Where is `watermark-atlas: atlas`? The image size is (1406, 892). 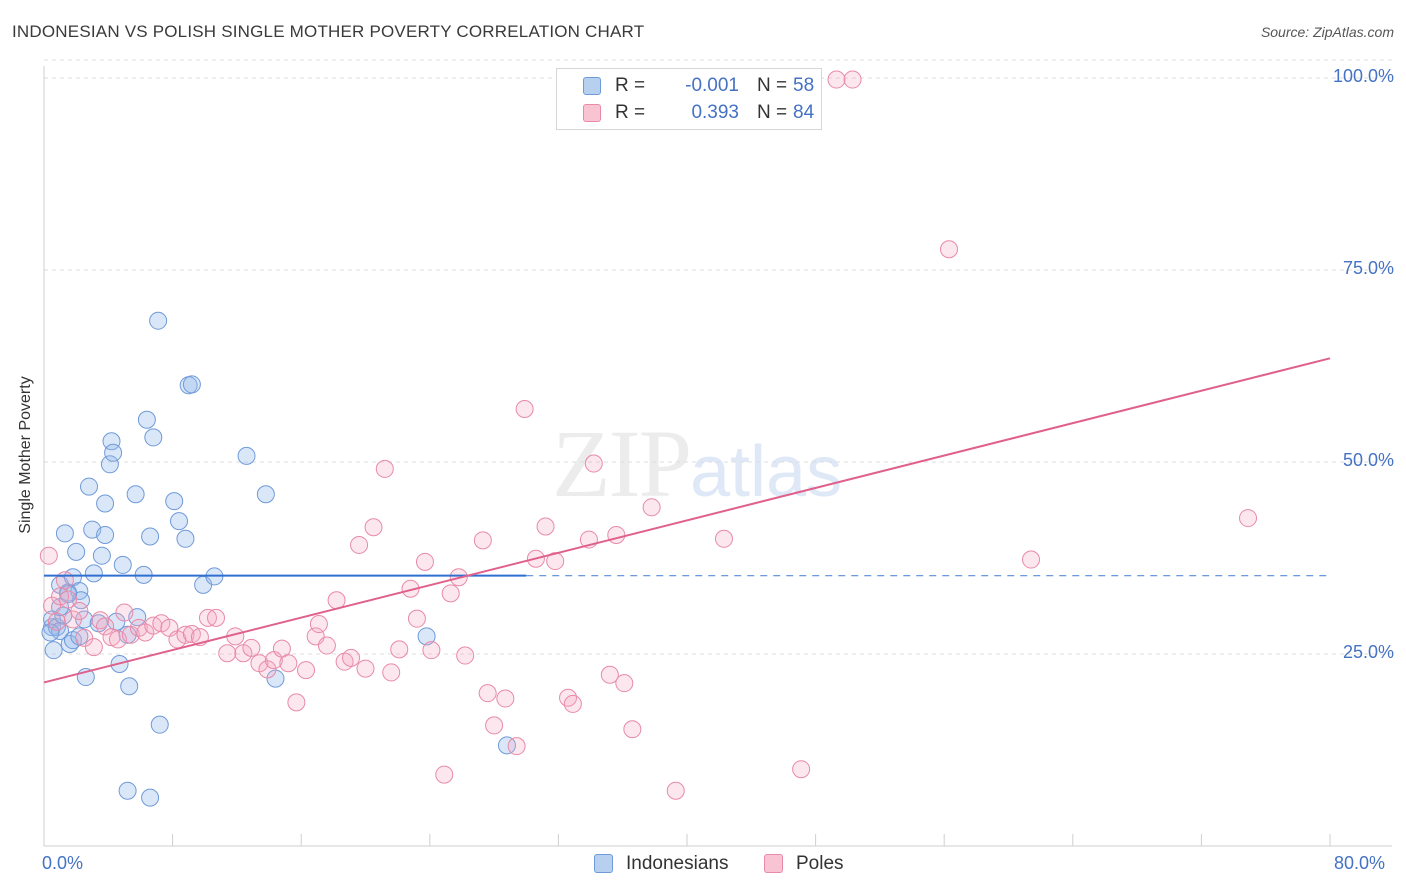
watermark-atlas: atlas is located at coordinates (766, 472).